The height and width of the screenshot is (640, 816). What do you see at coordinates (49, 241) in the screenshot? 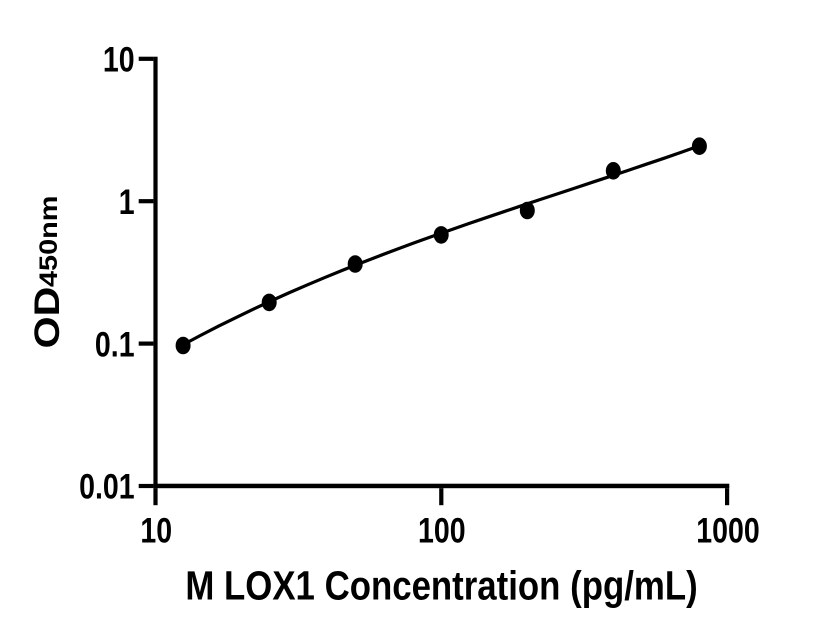
I see `svg-text: 450nm` at bounding box center [49, 241].